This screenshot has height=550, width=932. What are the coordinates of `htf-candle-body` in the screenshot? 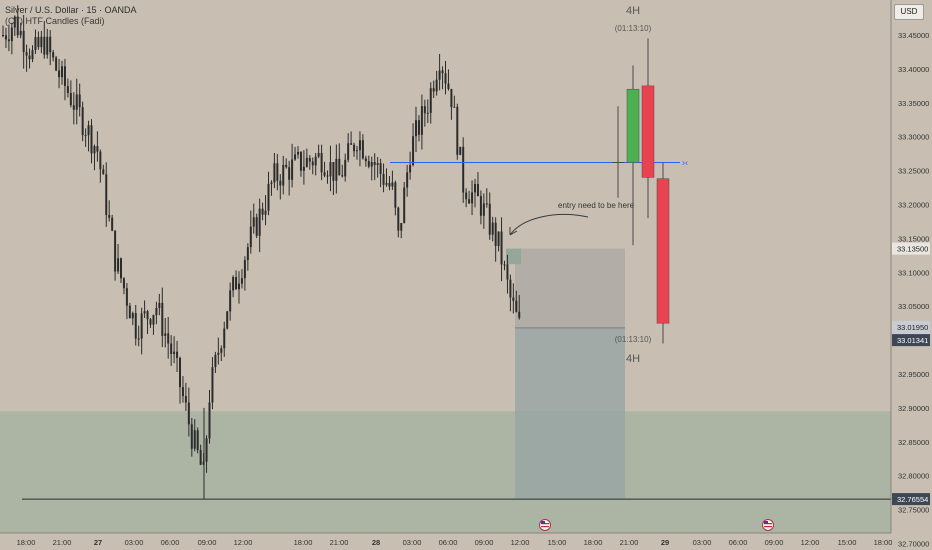 It's located at (663, 251).